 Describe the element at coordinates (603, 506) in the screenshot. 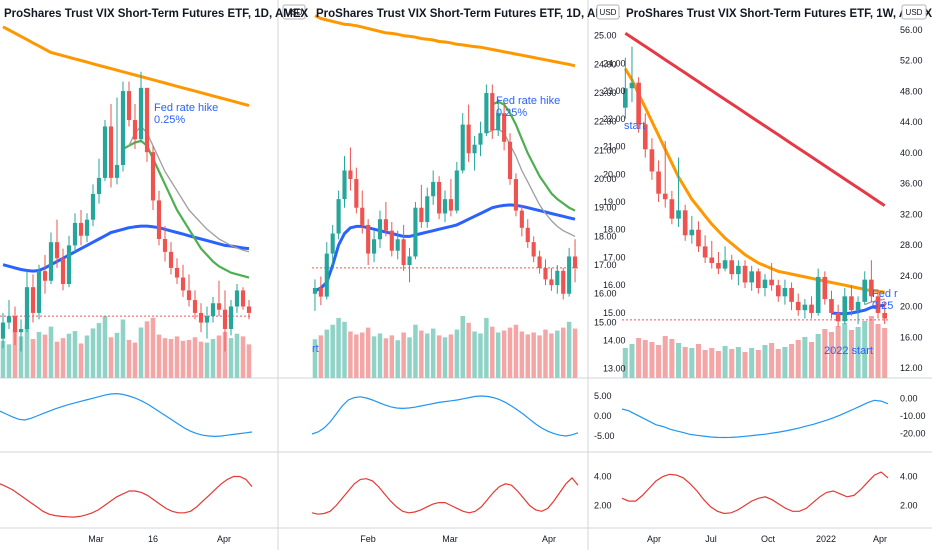

I see `osc-axis-tick: 2.00` at that location.